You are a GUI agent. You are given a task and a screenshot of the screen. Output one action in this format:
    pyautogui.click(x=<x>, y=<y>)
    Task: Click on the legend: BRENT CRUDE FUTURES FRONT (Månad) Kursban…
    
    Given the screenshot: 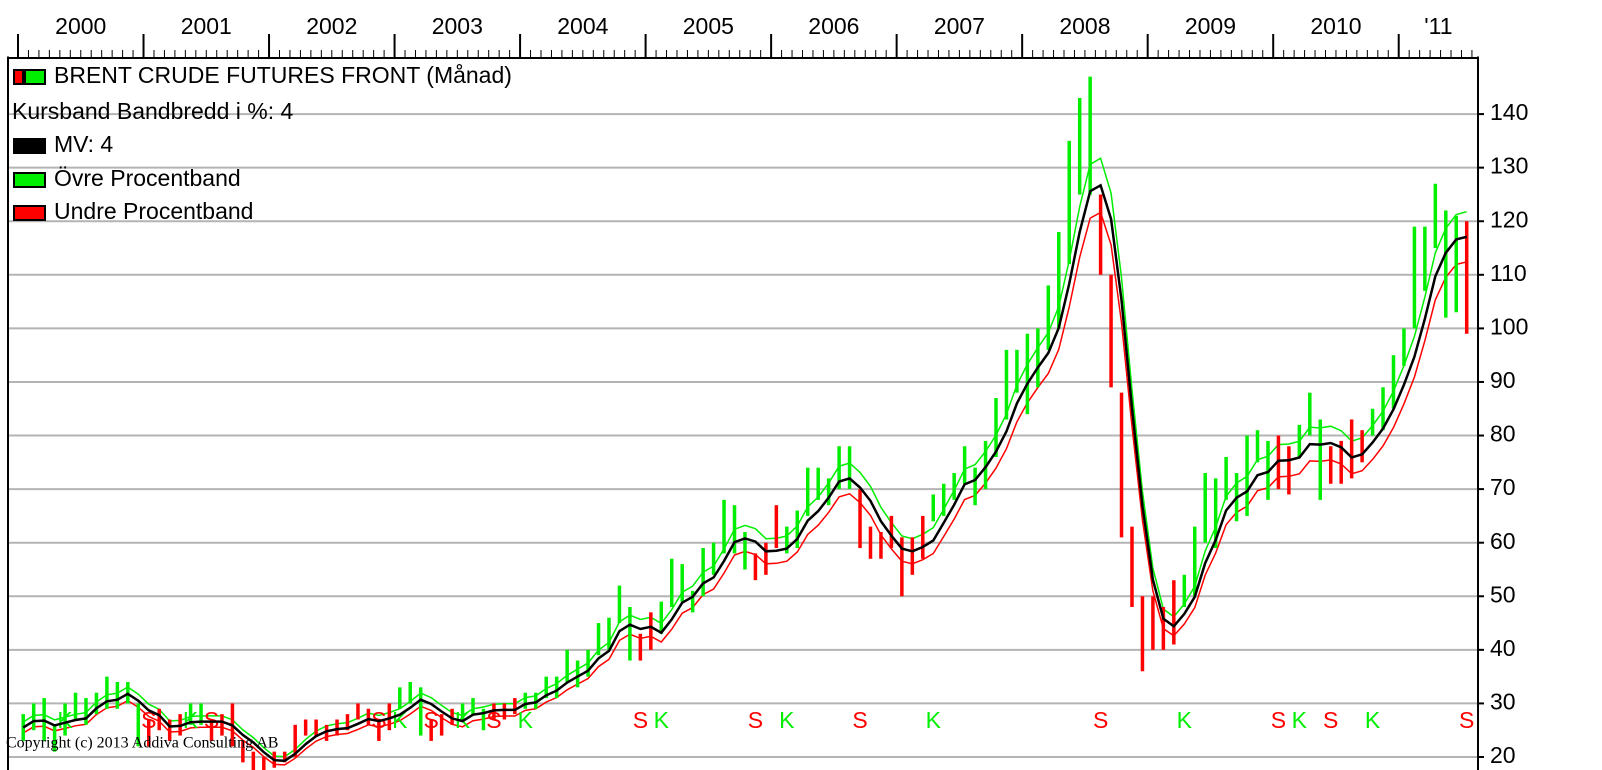 What is the action you would take?
    pyautogui.click(x=262, y=143)
    